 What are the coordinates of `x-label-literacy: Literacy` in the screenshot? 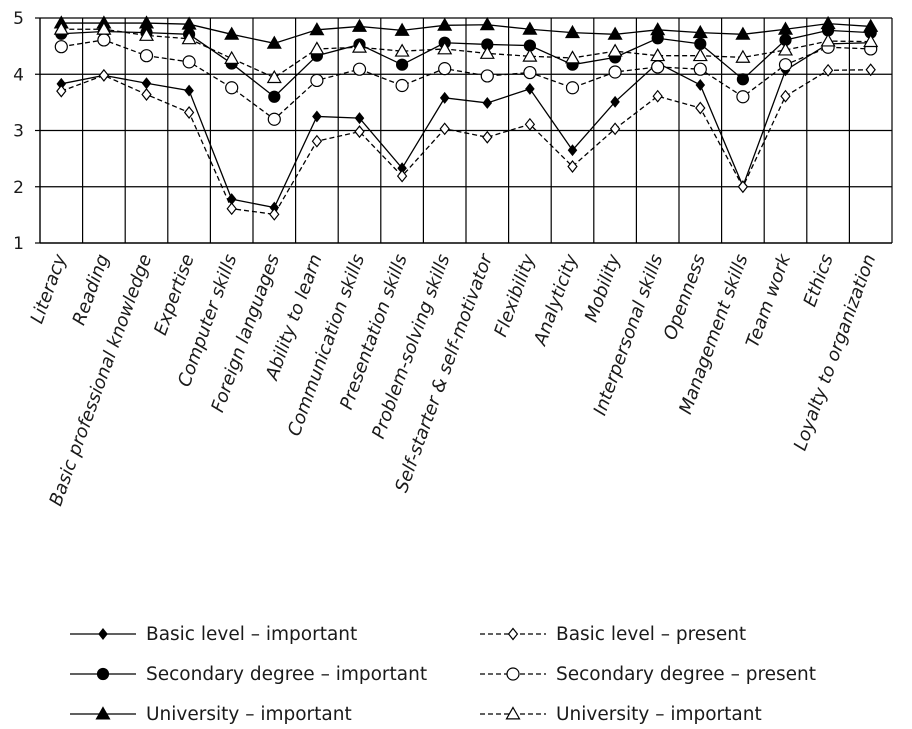 It's located at (49, 288).